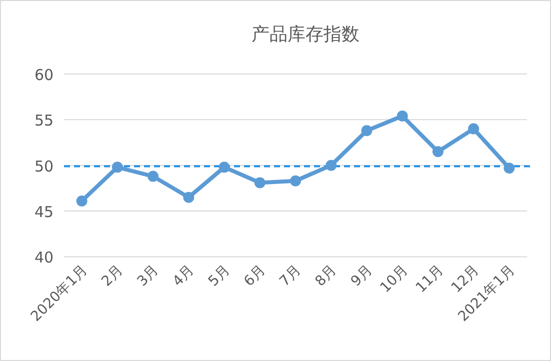 Image resolution: width=551 pixels, height=361 pixels. Describe the element at coordinates (326, 276) in the screenshot. I see `x-tick-label: 8月` at that location.